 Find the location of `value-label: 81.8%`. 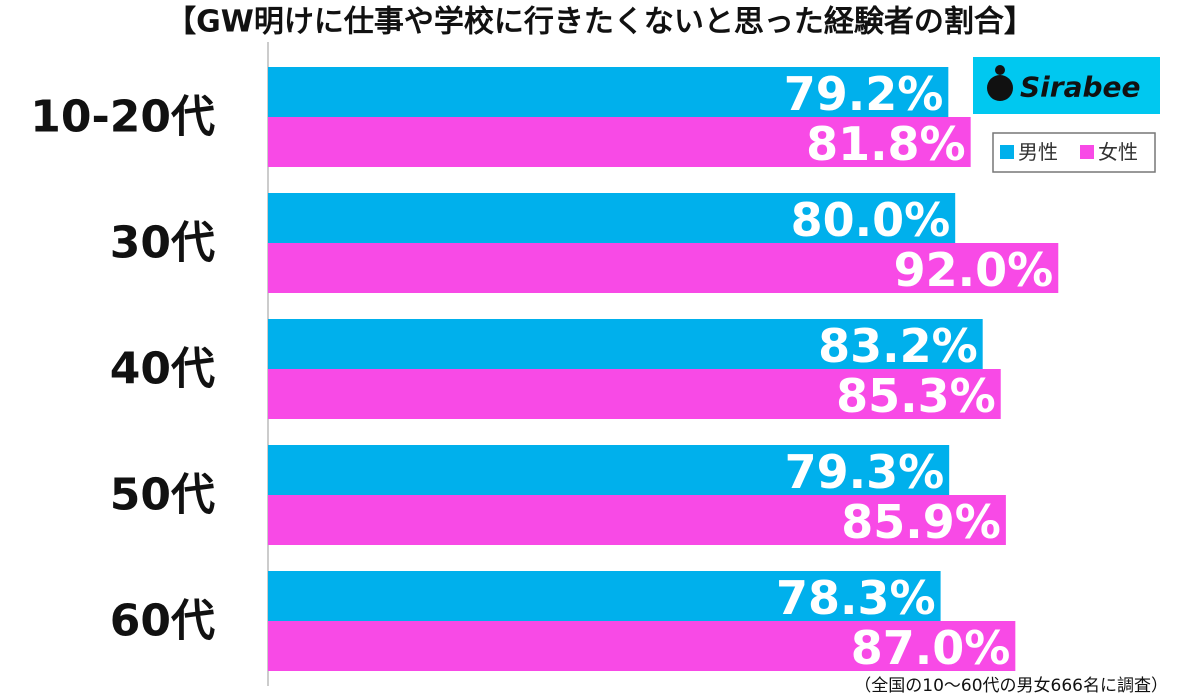

value-label: 81.8% is located at coordinates (886, 144).